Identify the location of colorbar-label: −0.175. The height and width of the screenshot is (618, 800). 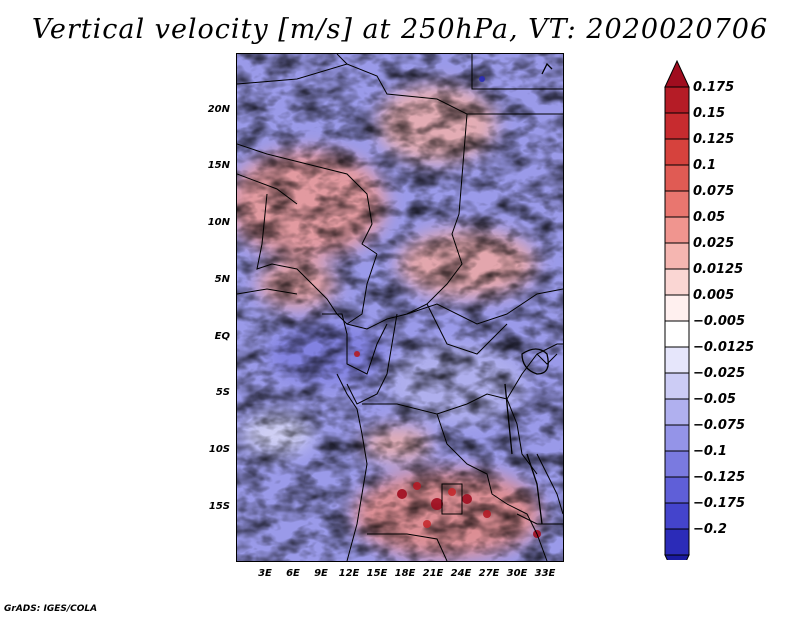
(719, 503).